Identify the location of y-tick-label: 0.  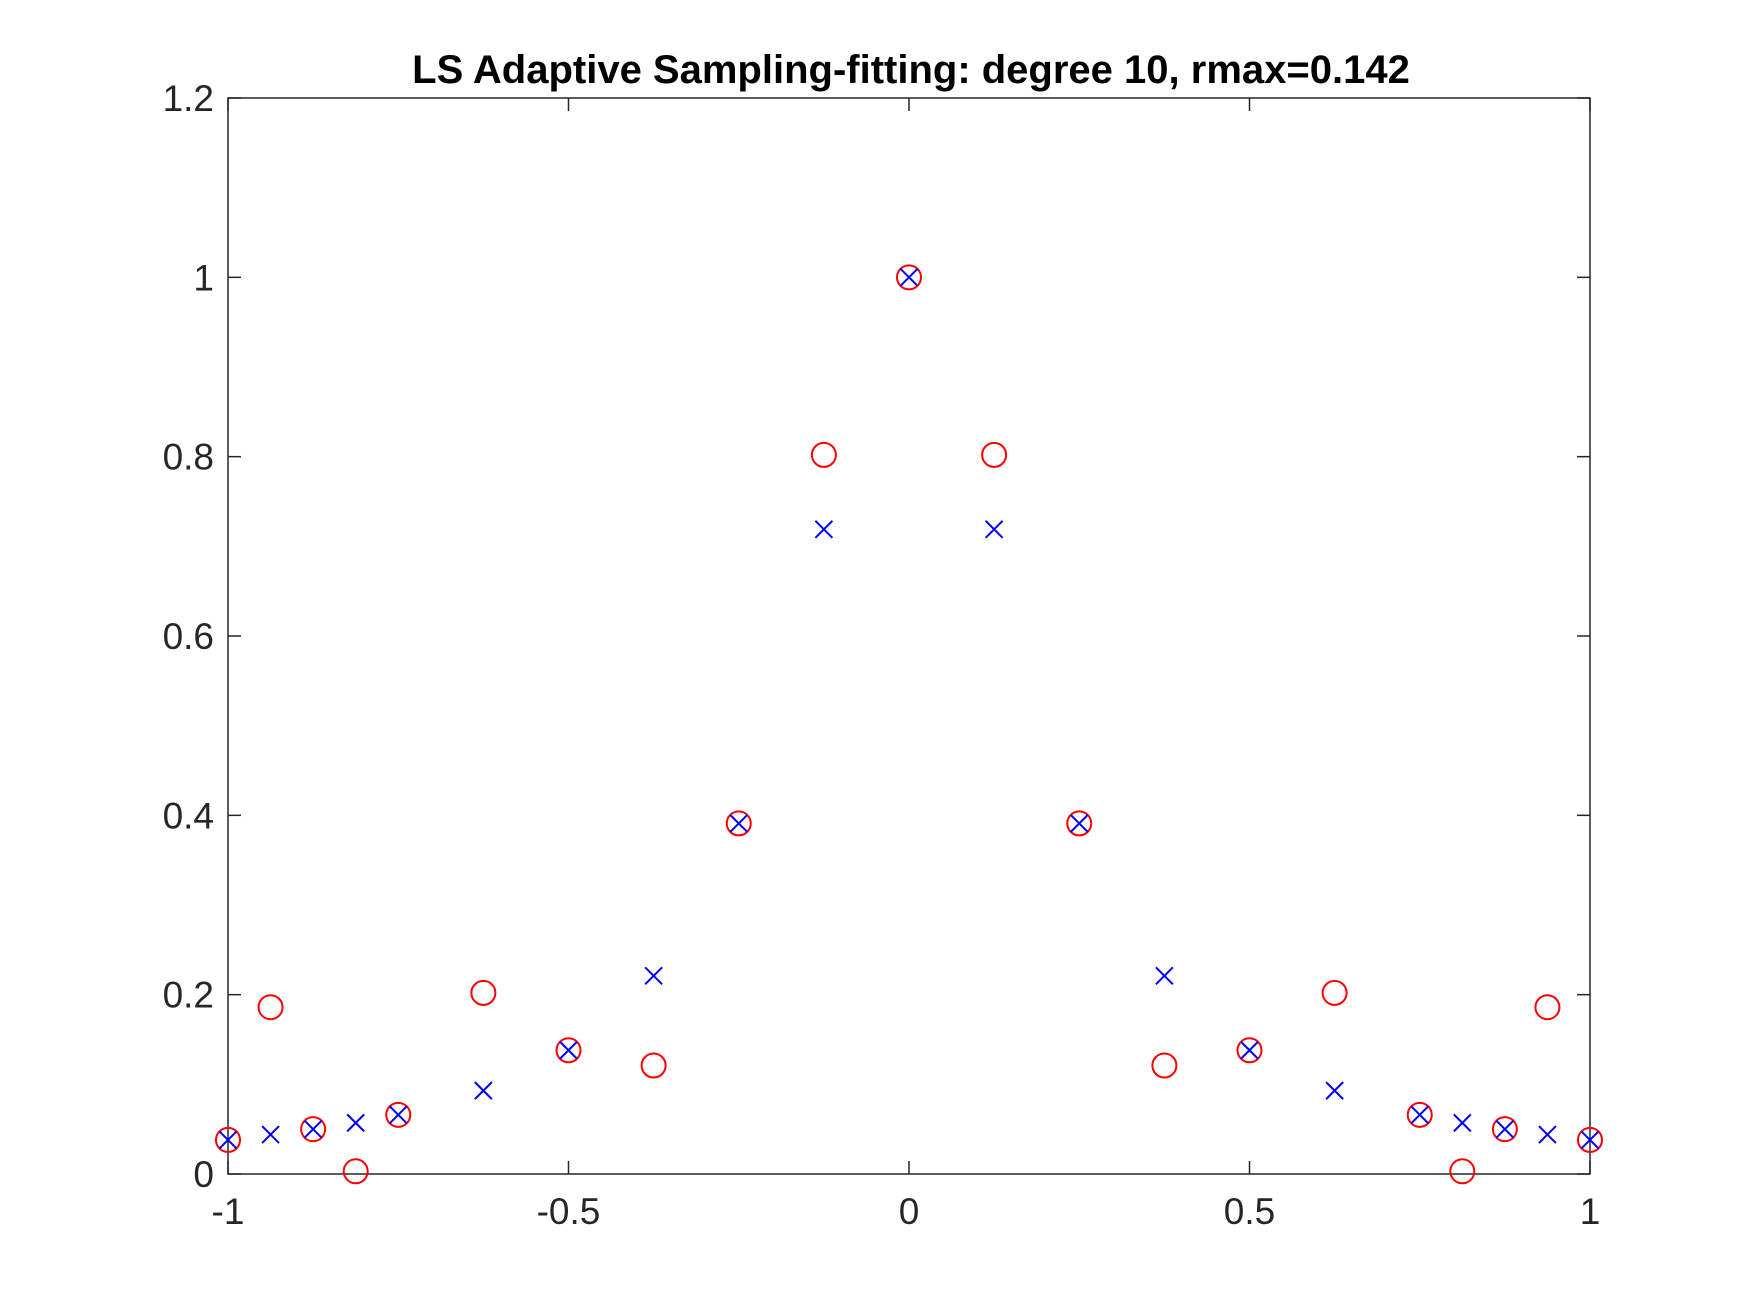
(203, 1174).